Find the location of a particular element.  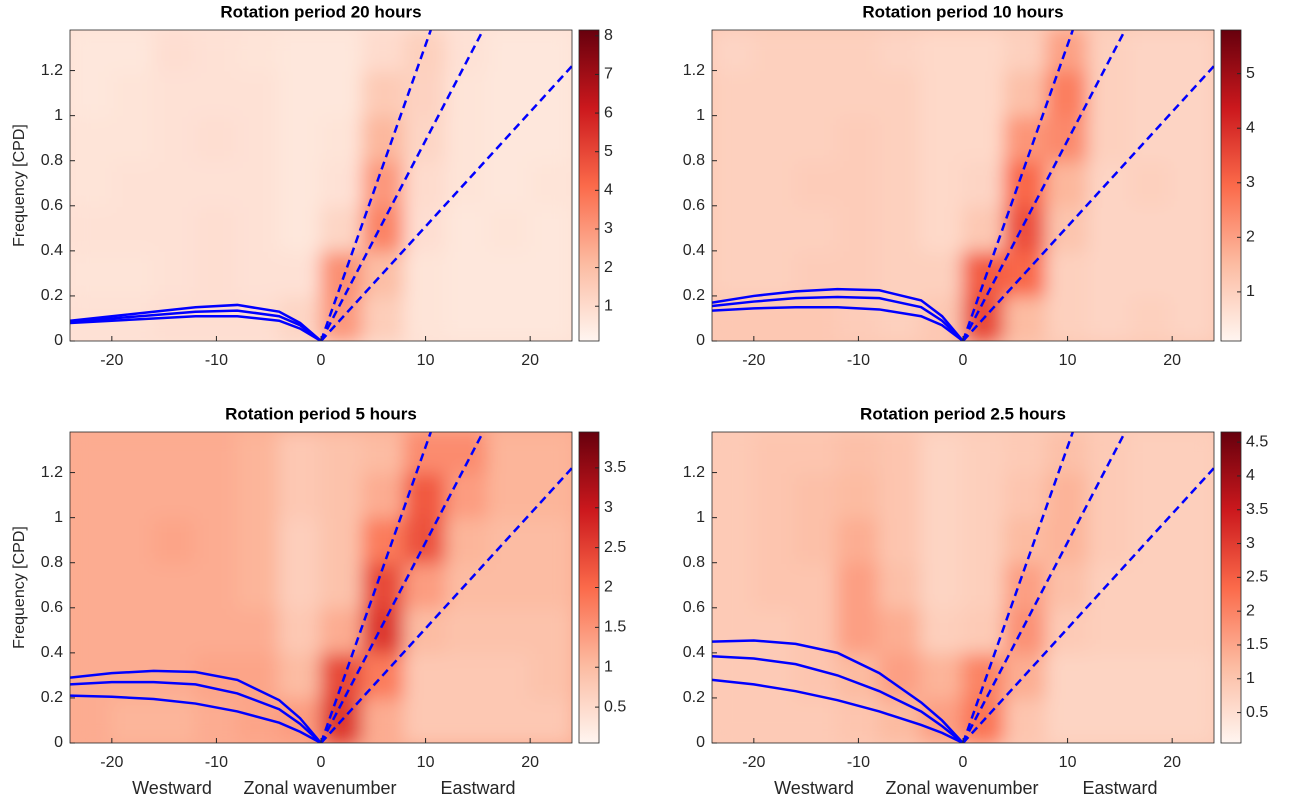

y-tick-label: 0.4 is located at coordinates (694, 250).